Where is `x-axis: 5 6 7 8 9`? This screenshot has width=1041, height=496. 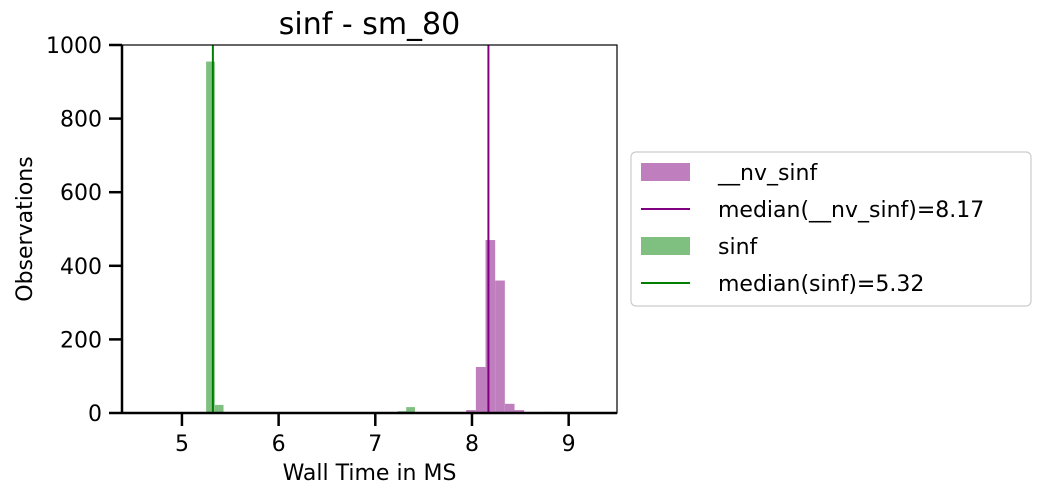
x-axis: 5 6 7 8 9 is located at coordinates (369, 434).